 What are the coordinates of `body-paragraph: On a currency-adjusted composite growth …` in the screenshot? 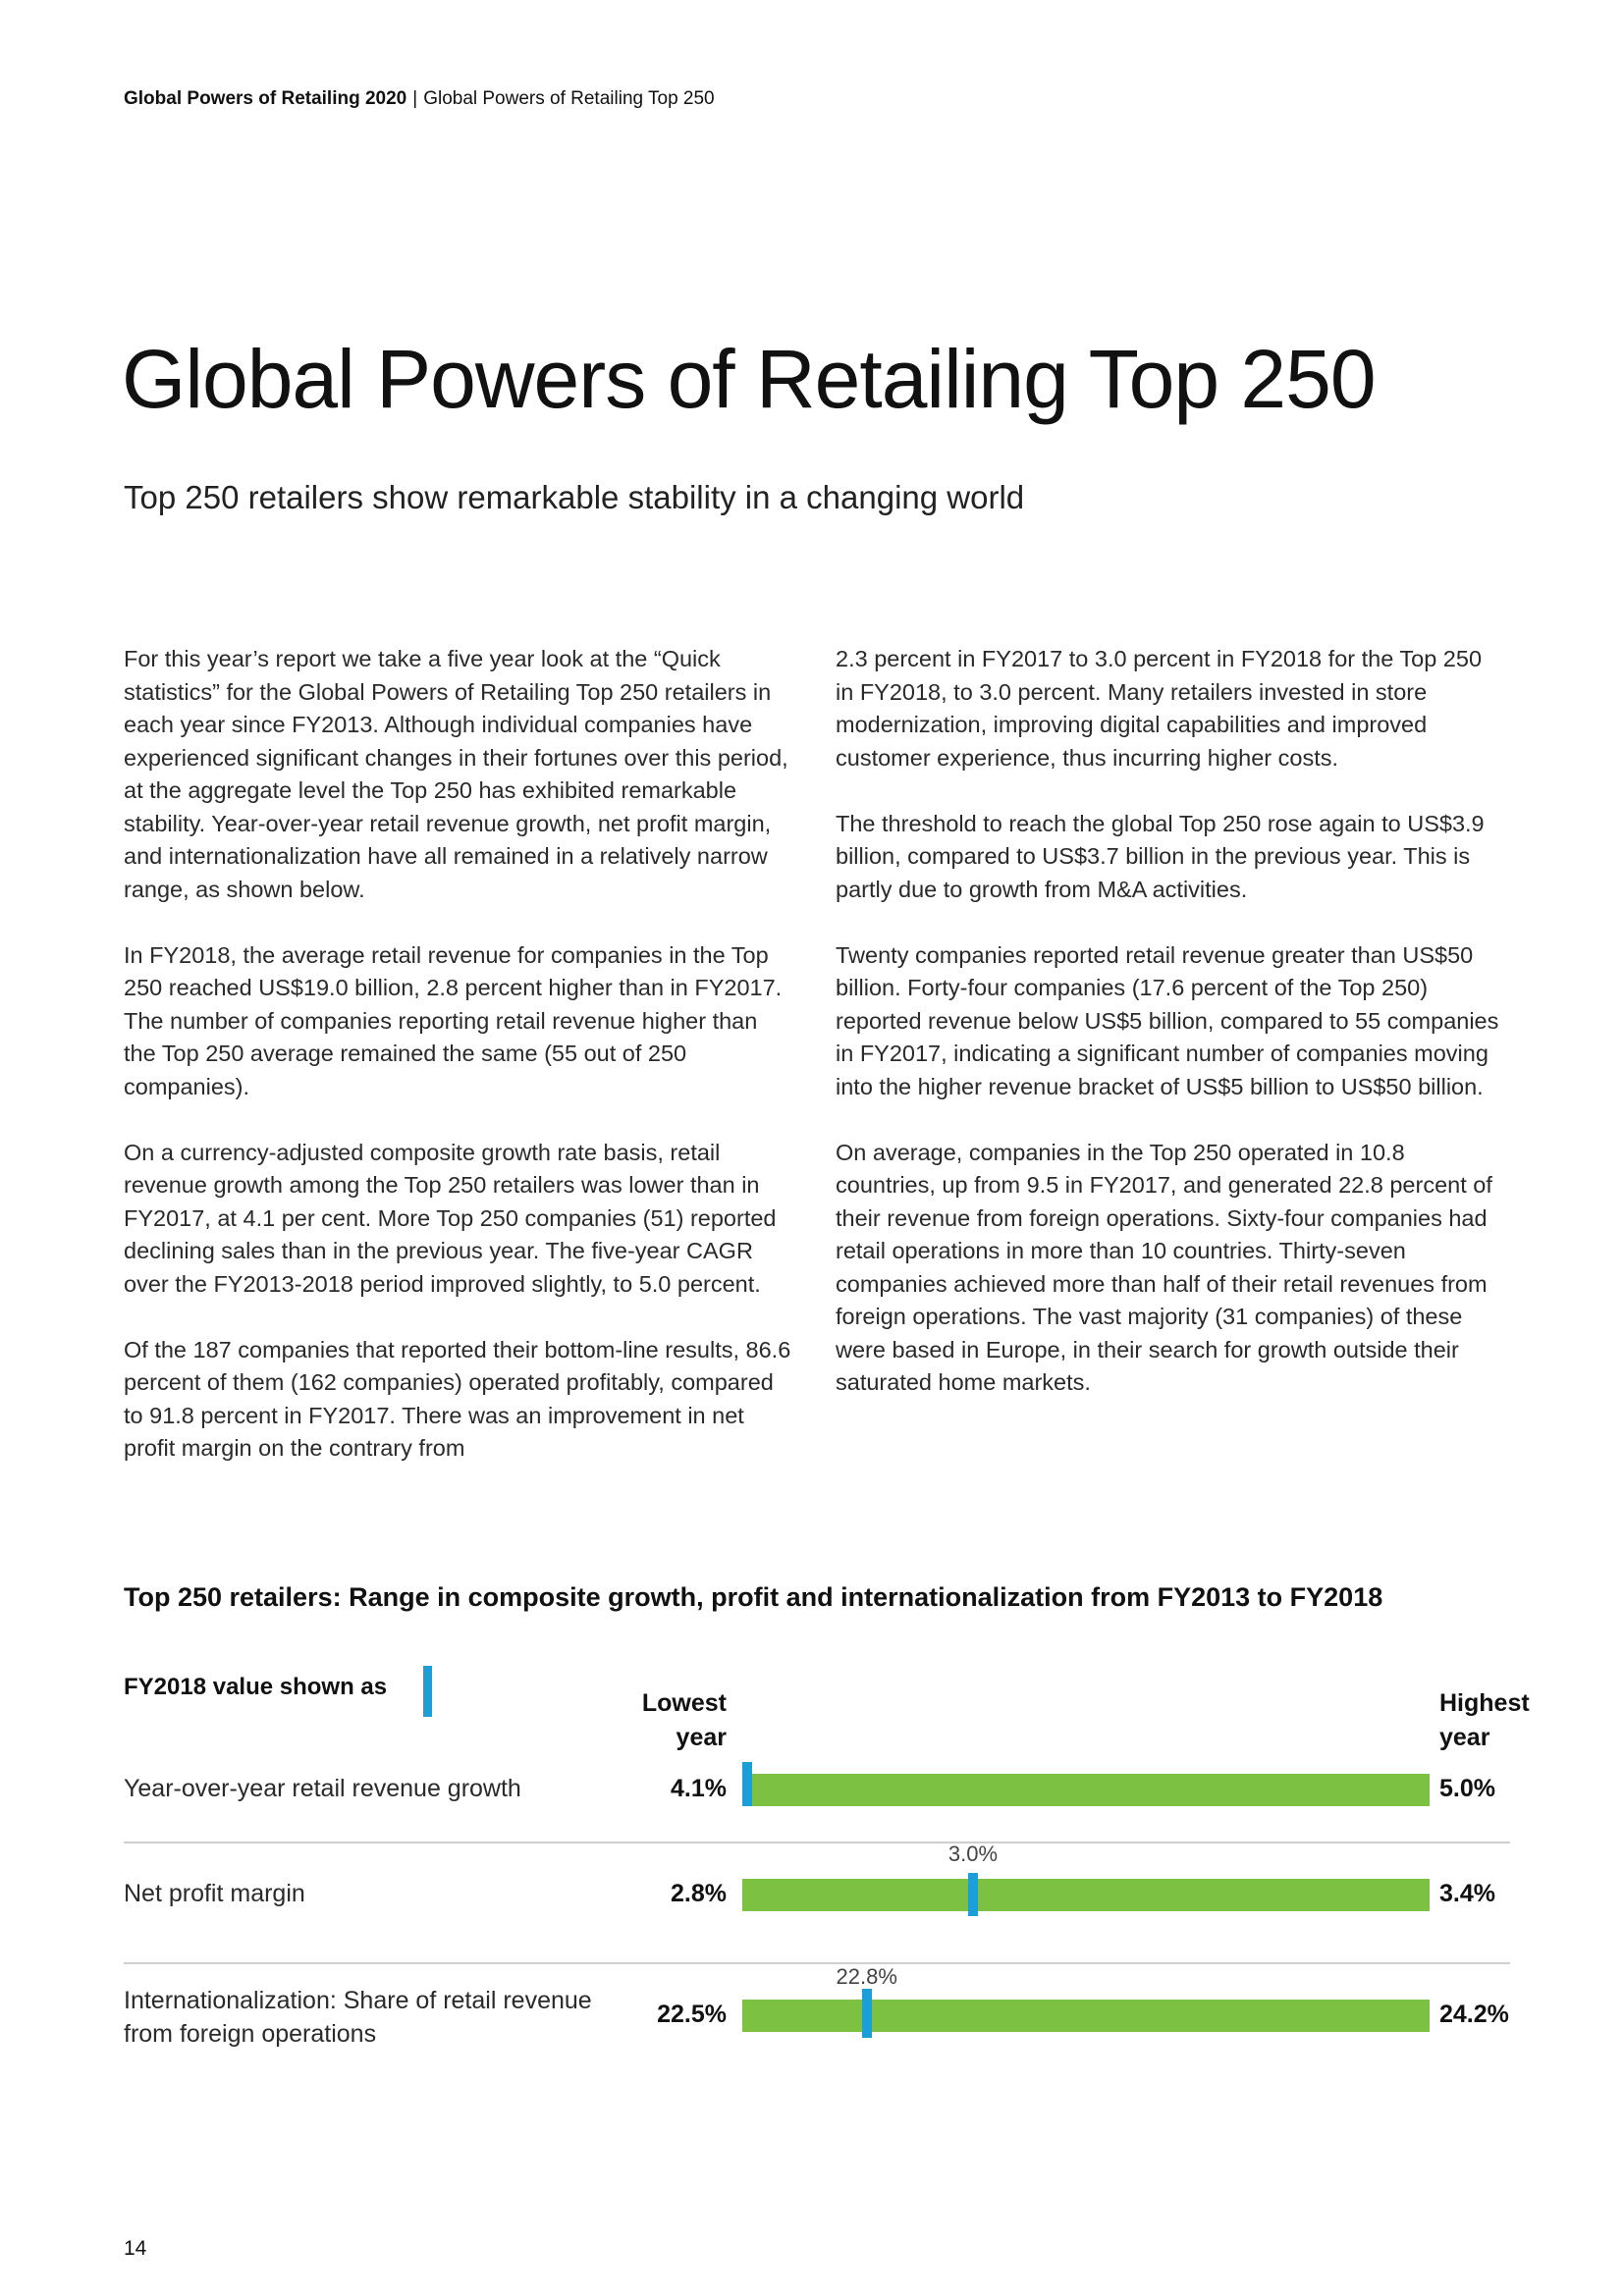 It's located at (450, 1218).